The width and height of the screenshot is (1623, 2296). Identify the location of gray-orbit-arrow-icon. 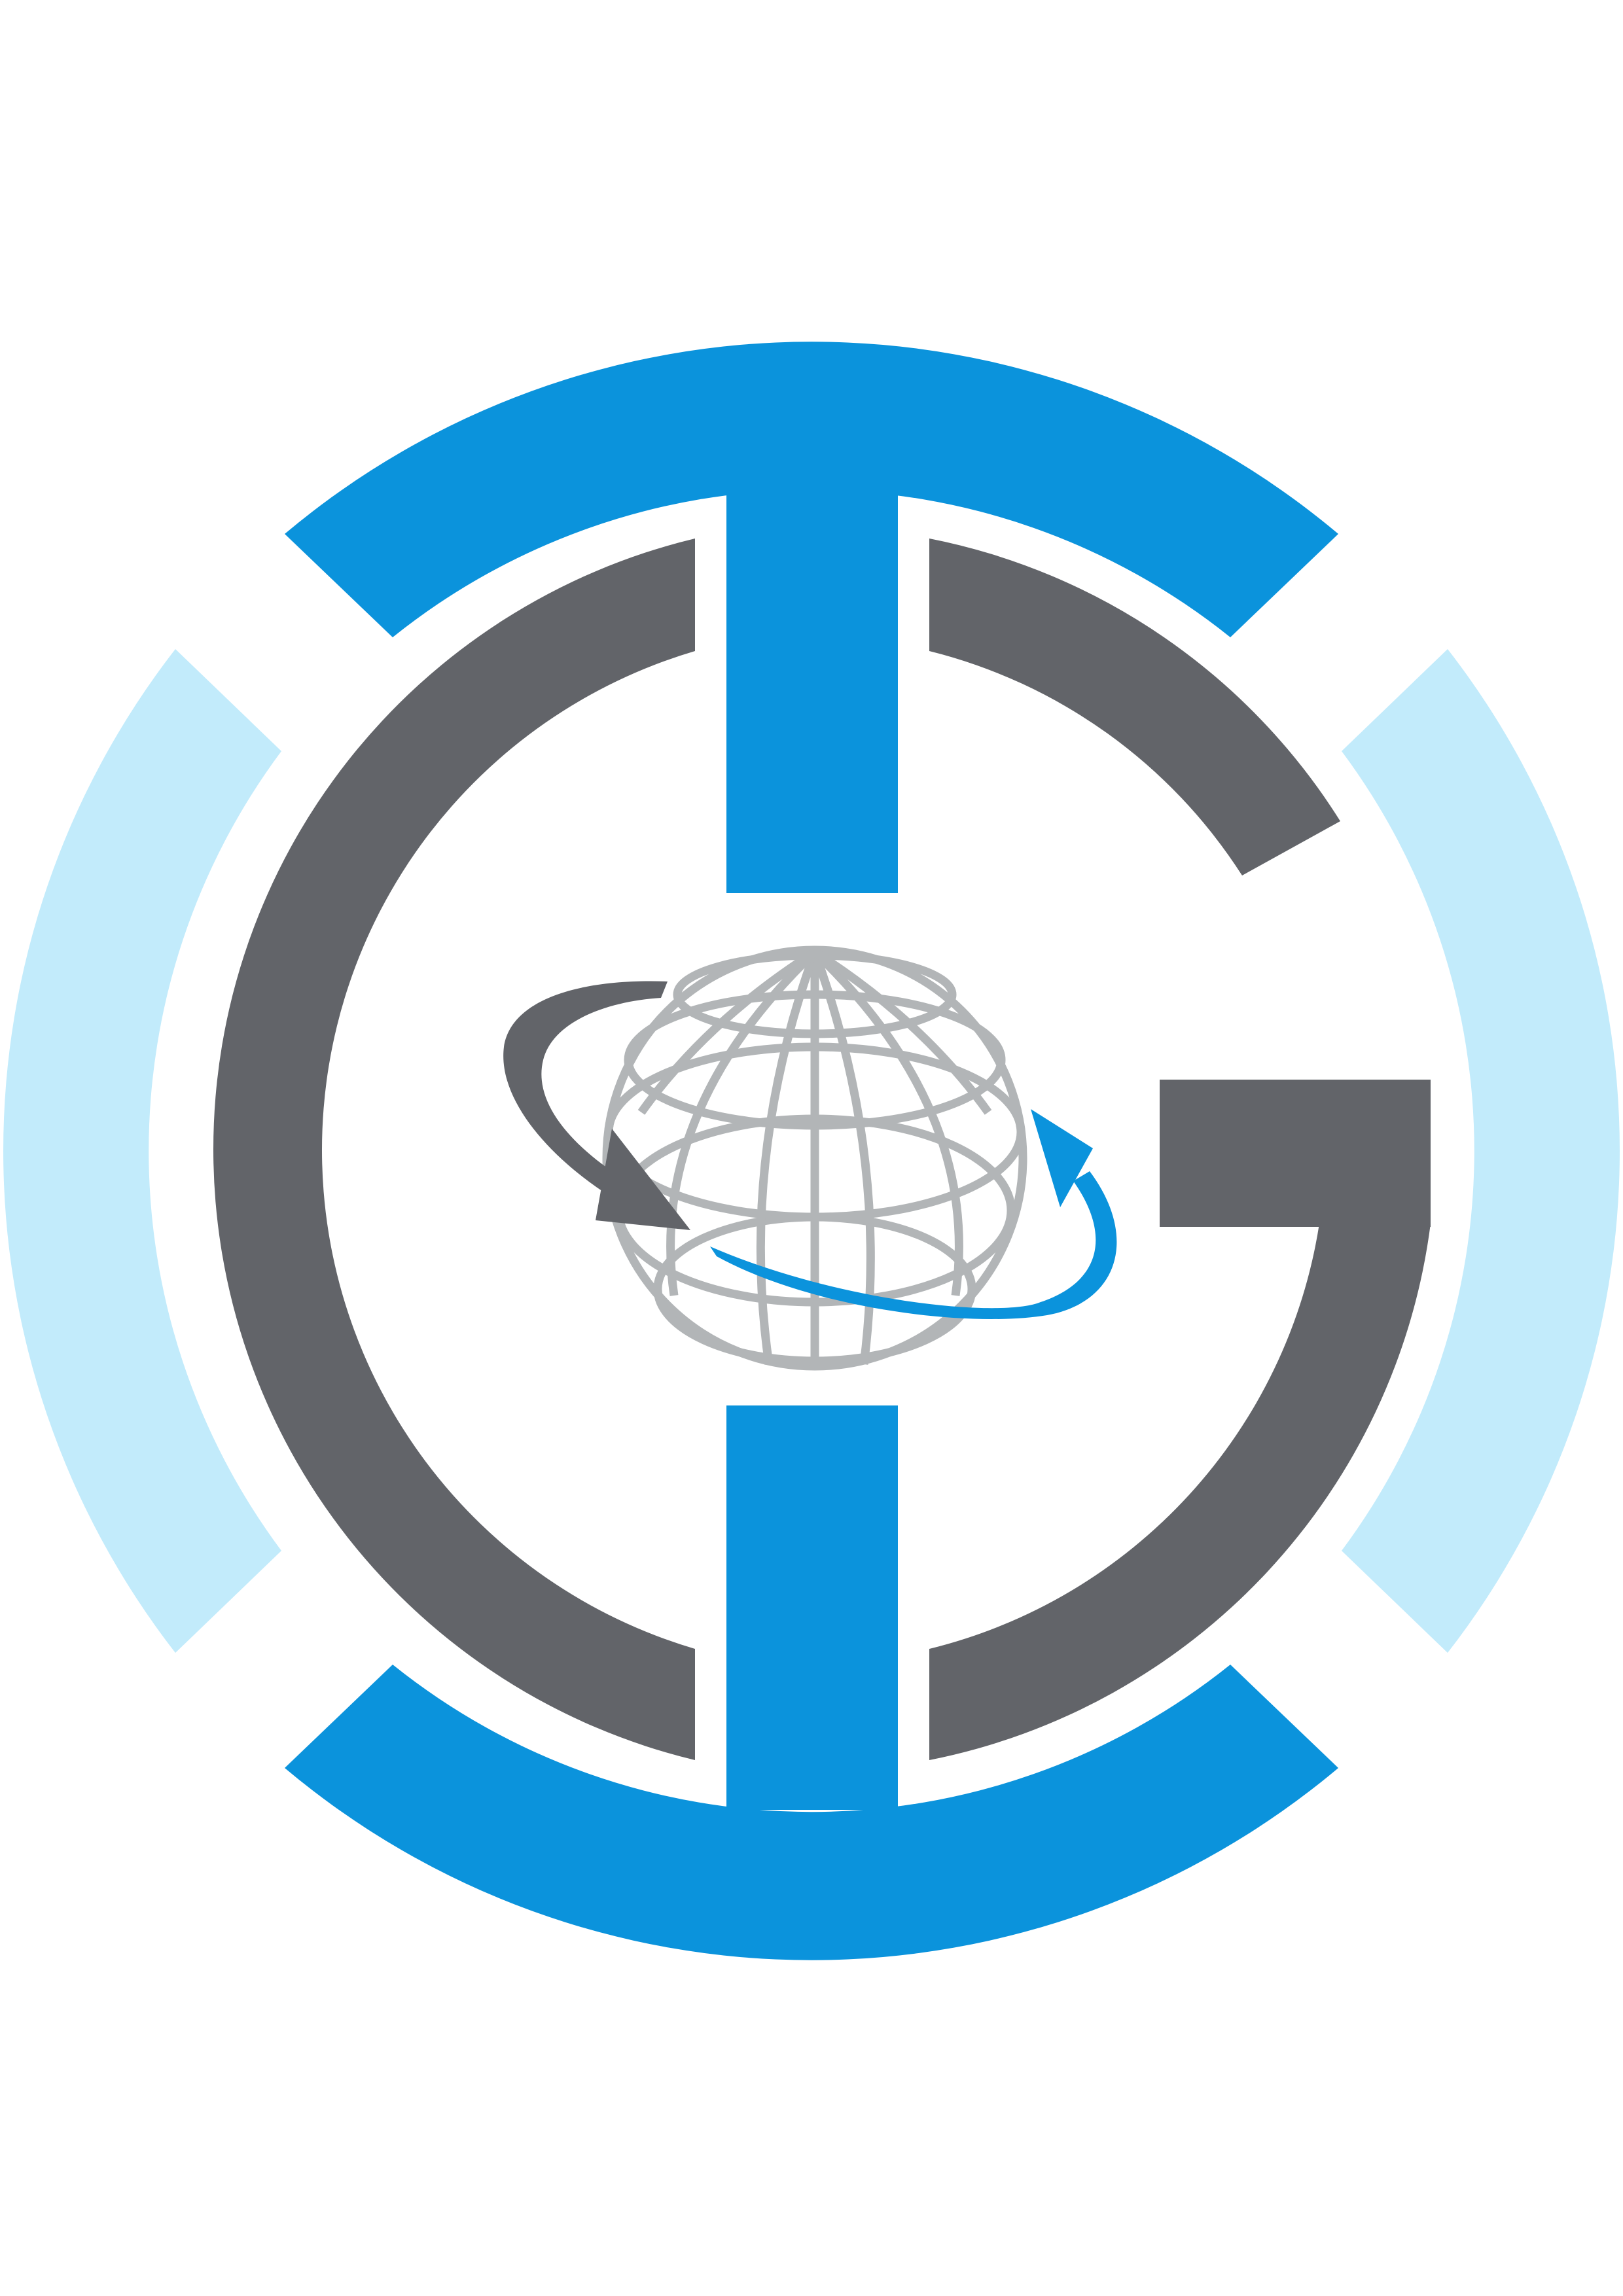
(596, 1105).